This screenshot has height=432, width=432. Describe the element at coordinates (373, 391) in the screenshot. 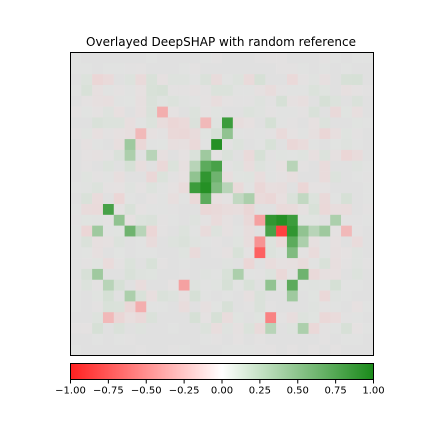

I see `colorbar-tick-label: 1.00` at that location.